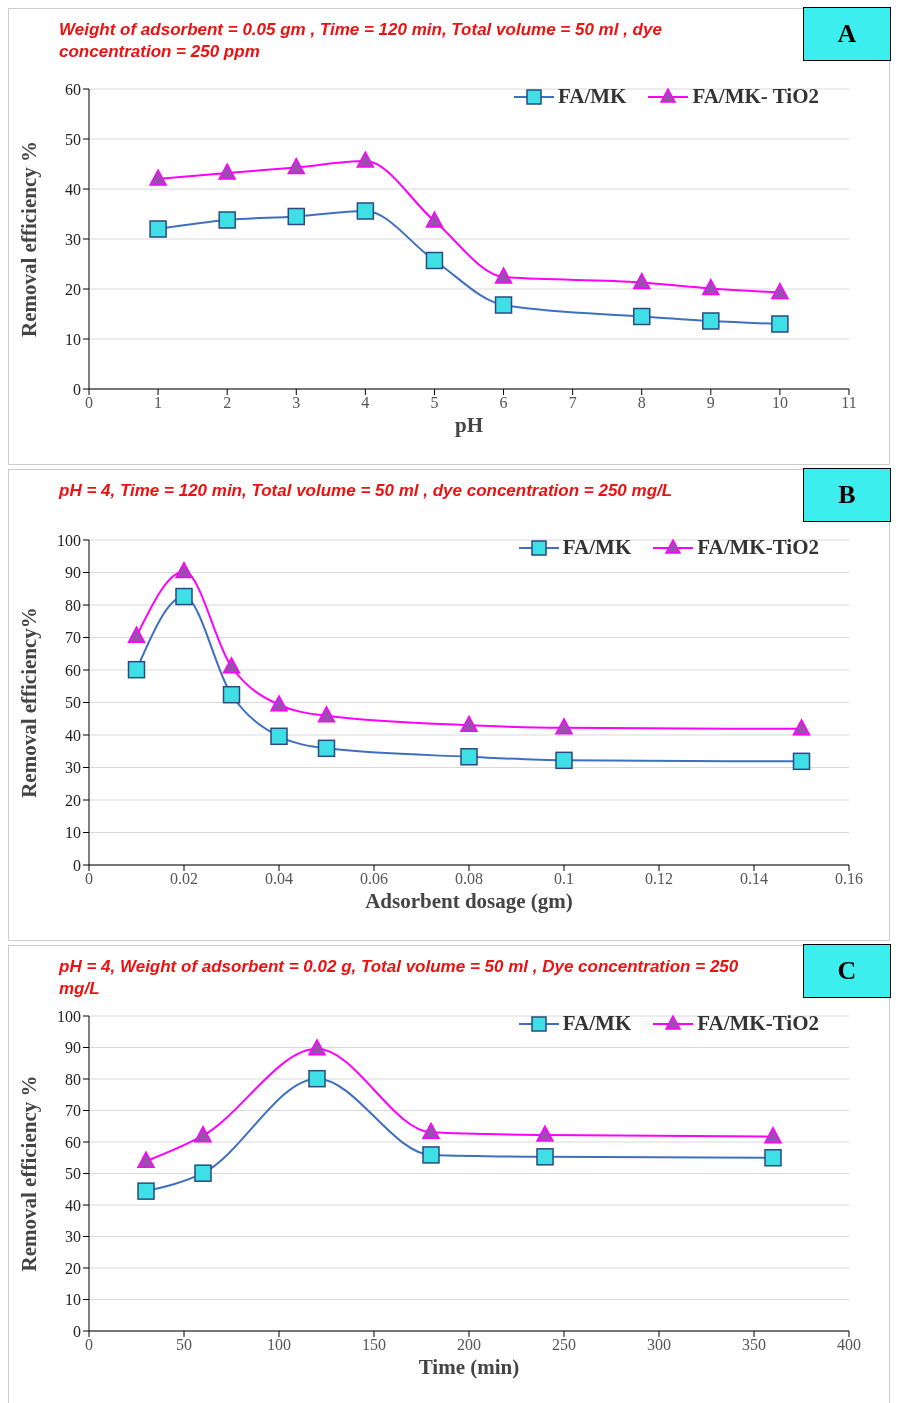 This screenshot has width=910, height=1403. What do you see at coordinates (849, 403) in the screenshot?
I see `x-tick-label: 11` at bounding box center [849, 403].